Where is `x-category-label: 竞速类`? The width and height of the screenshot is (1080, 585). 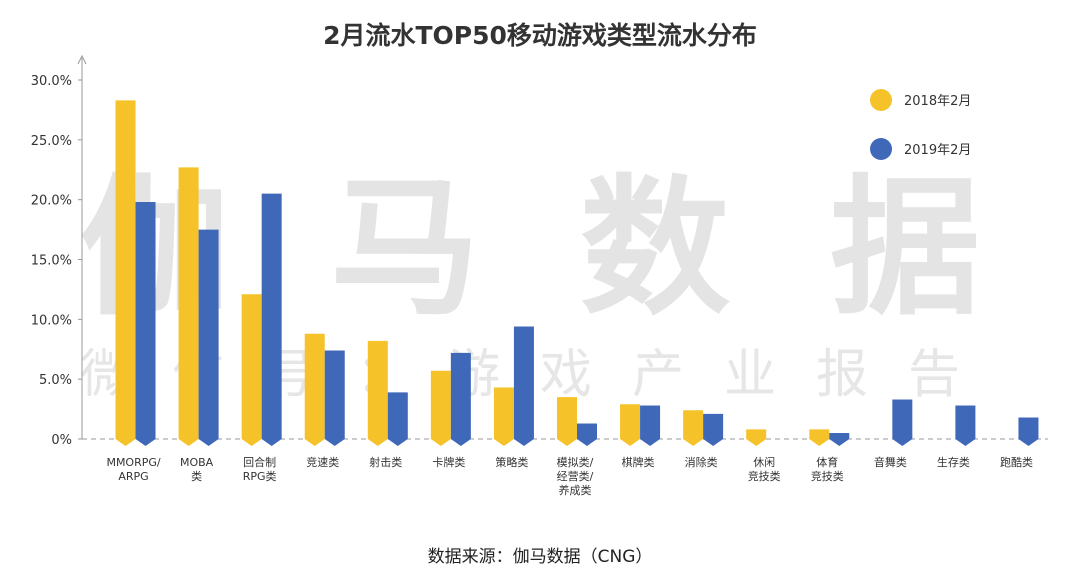
x-category-label: 竞速类 is located at coordinates (322, 462).